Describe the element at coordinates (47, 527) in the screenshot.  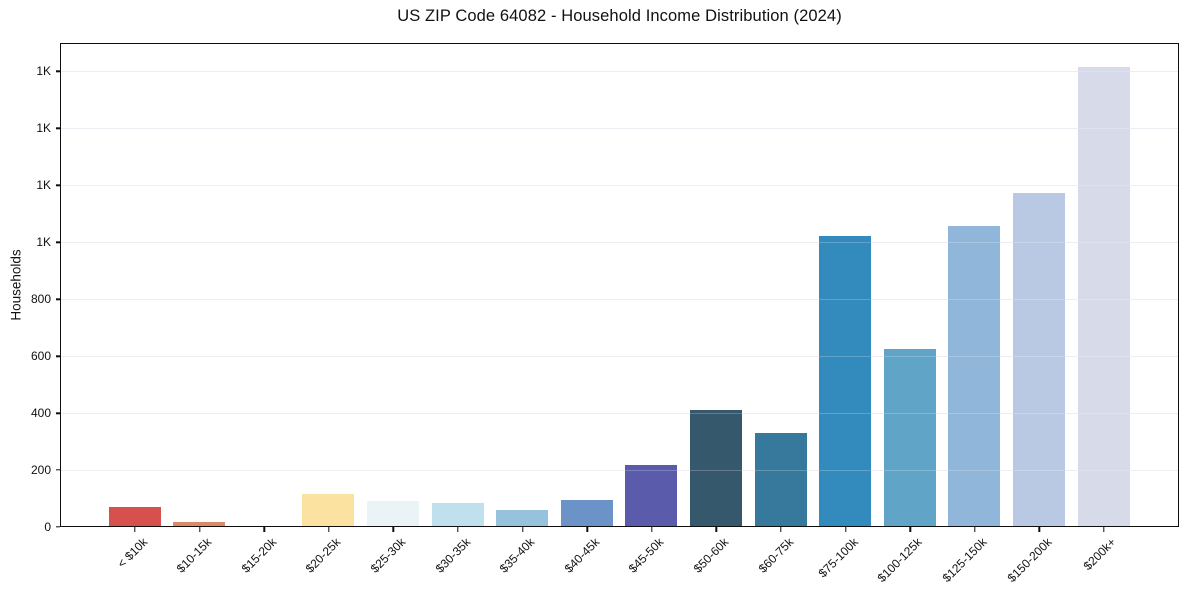
I see `y-tick-label: 0` at that location.